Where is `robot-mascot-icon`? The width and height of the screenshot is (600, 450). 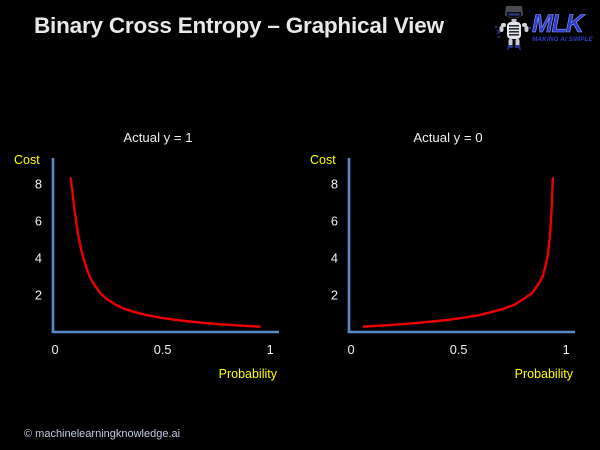 robot-mascot-icon is located at coordinates (513, 28).